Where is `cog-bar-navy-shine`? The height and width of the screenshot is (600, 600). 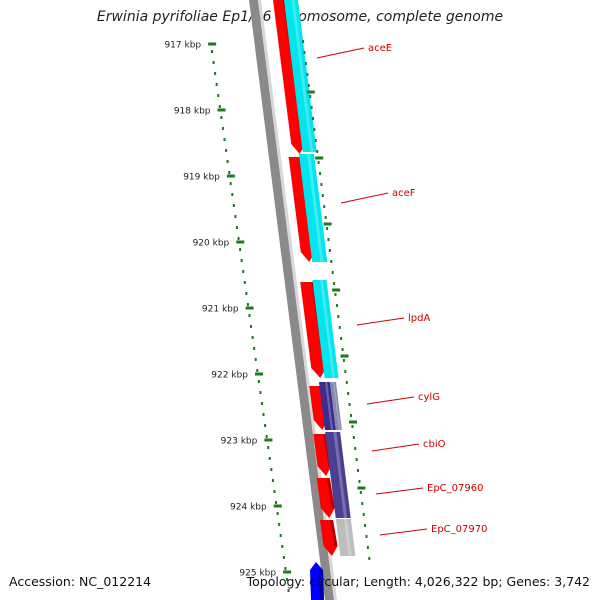
cog-bar-navy-shine is located at coordinates (329, 406).